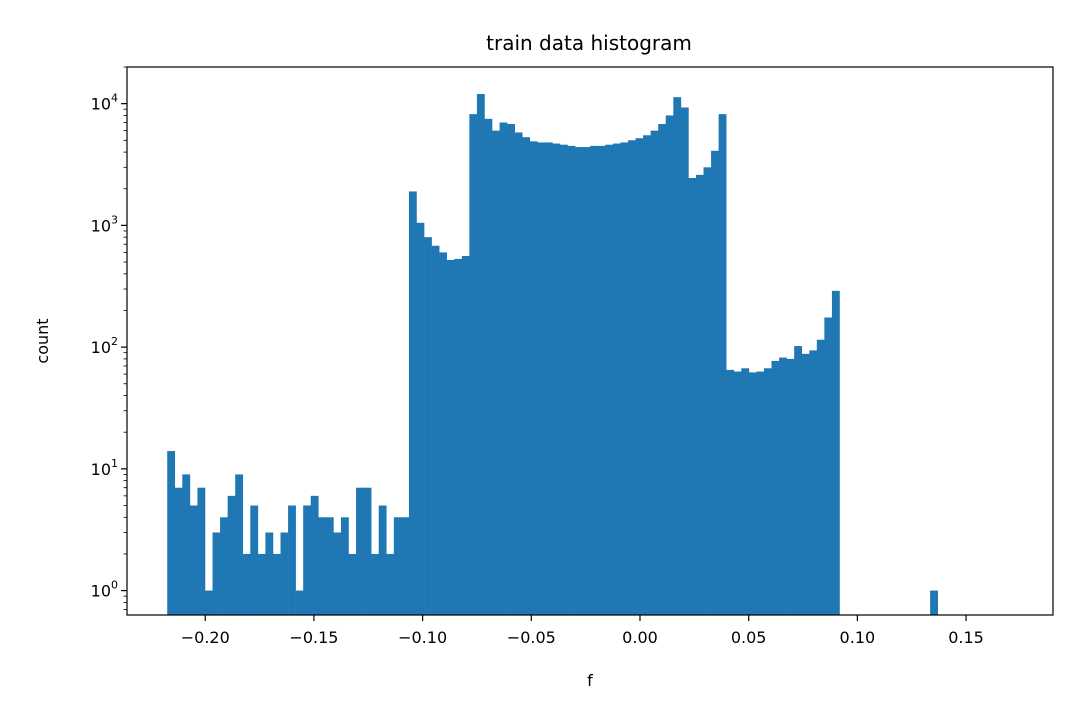 The width and height of the screenshot is (1080, 720). Describe the element at coordinates (582, 631) in the screenshot. I see `x-axis: −0.20 −0.15 −0.10 −0.05 0.00 0.05 0.10 0.15` at that location.